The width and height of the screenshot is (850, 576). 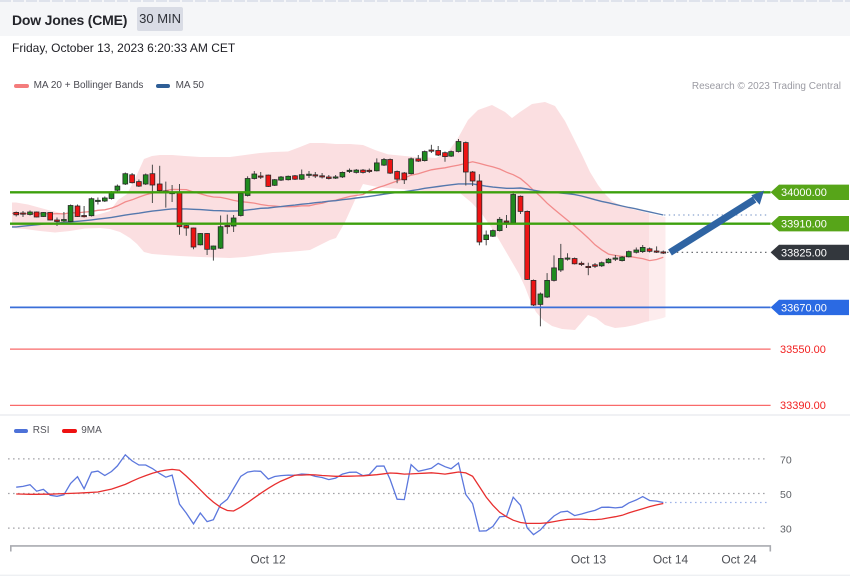 I want to click on svg-text: 70, so click(x=786, y=460).